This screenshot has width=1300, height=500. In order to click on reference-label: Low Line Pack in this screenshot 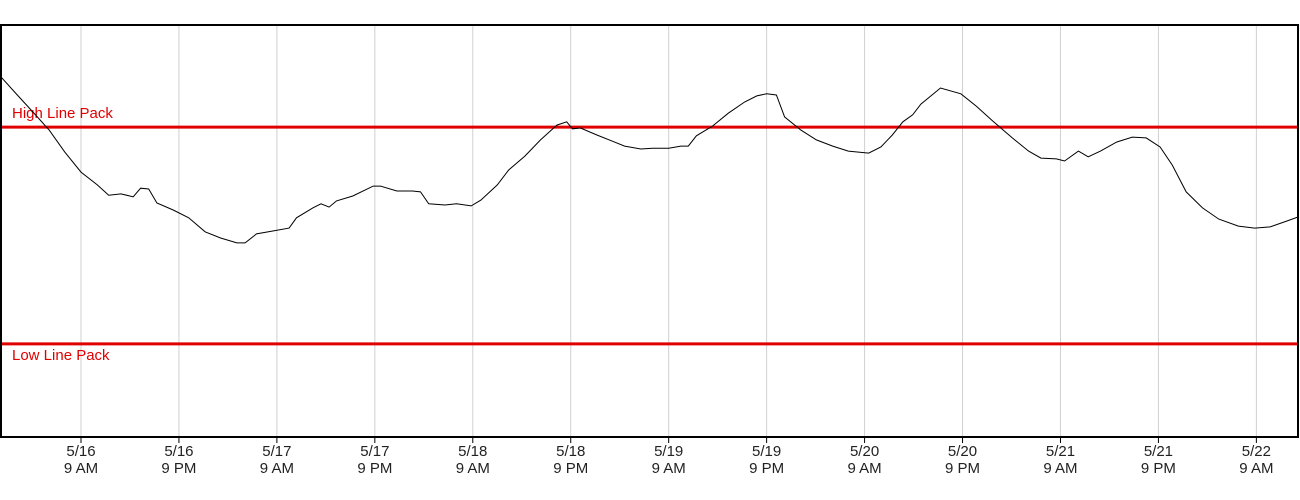, I will do `click(61, 355)`.